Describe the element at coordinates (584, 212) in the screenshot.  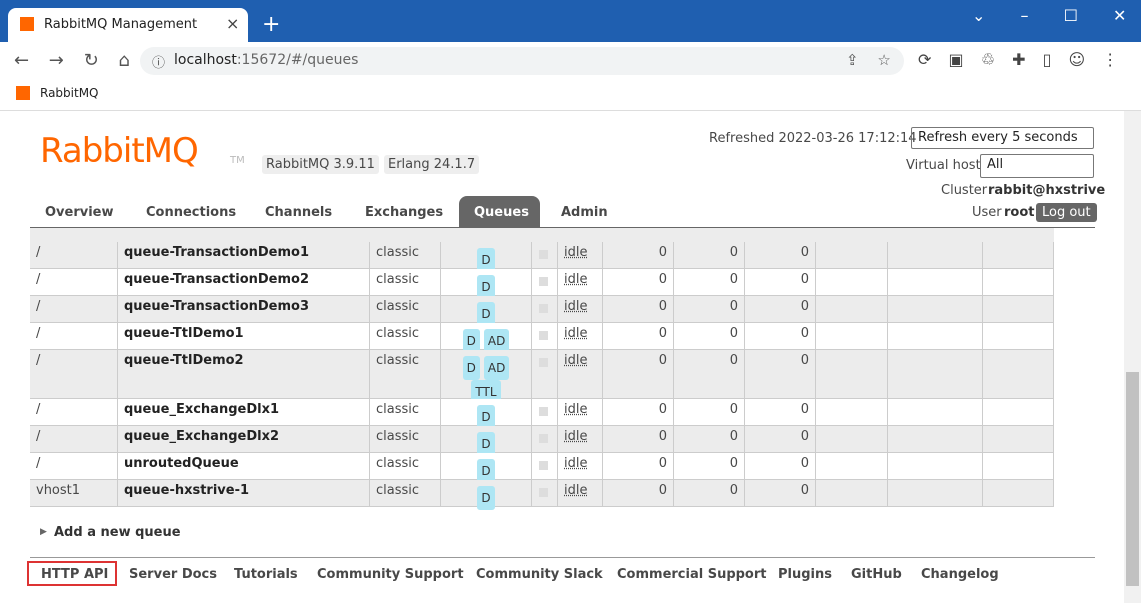
I see `nav-tab: Admin` at that location.